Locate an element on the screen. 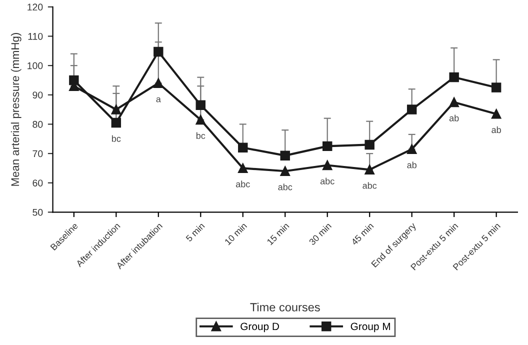  y-tick-label: 100 is located at coordinates (35, 66).